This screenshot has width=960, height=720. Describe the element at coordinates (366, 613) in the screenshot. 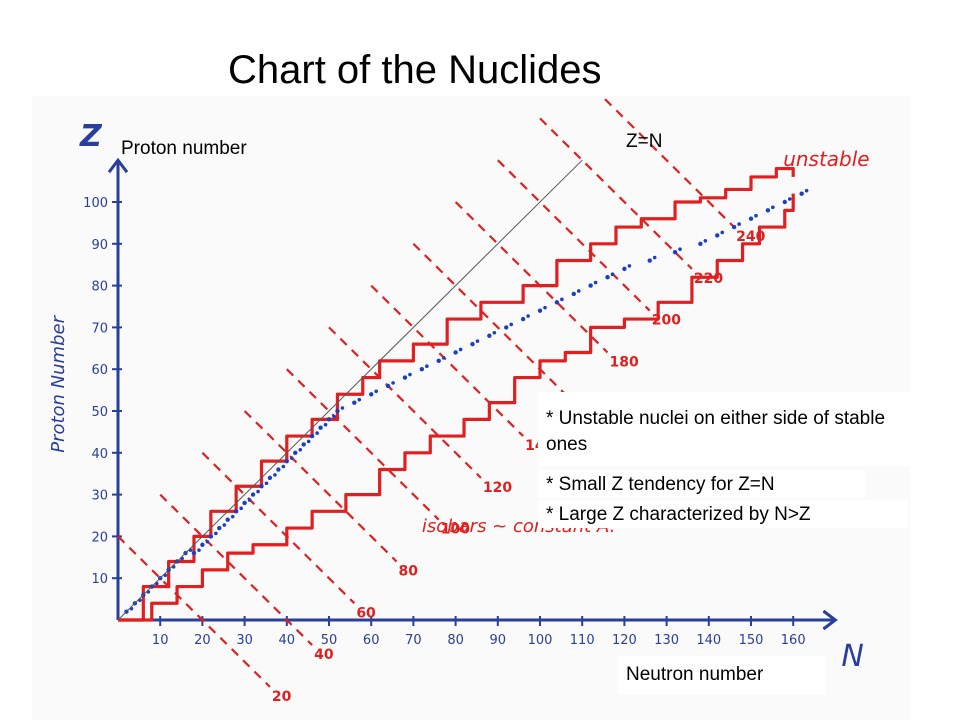

I see `isobar-label: 60` at that location.